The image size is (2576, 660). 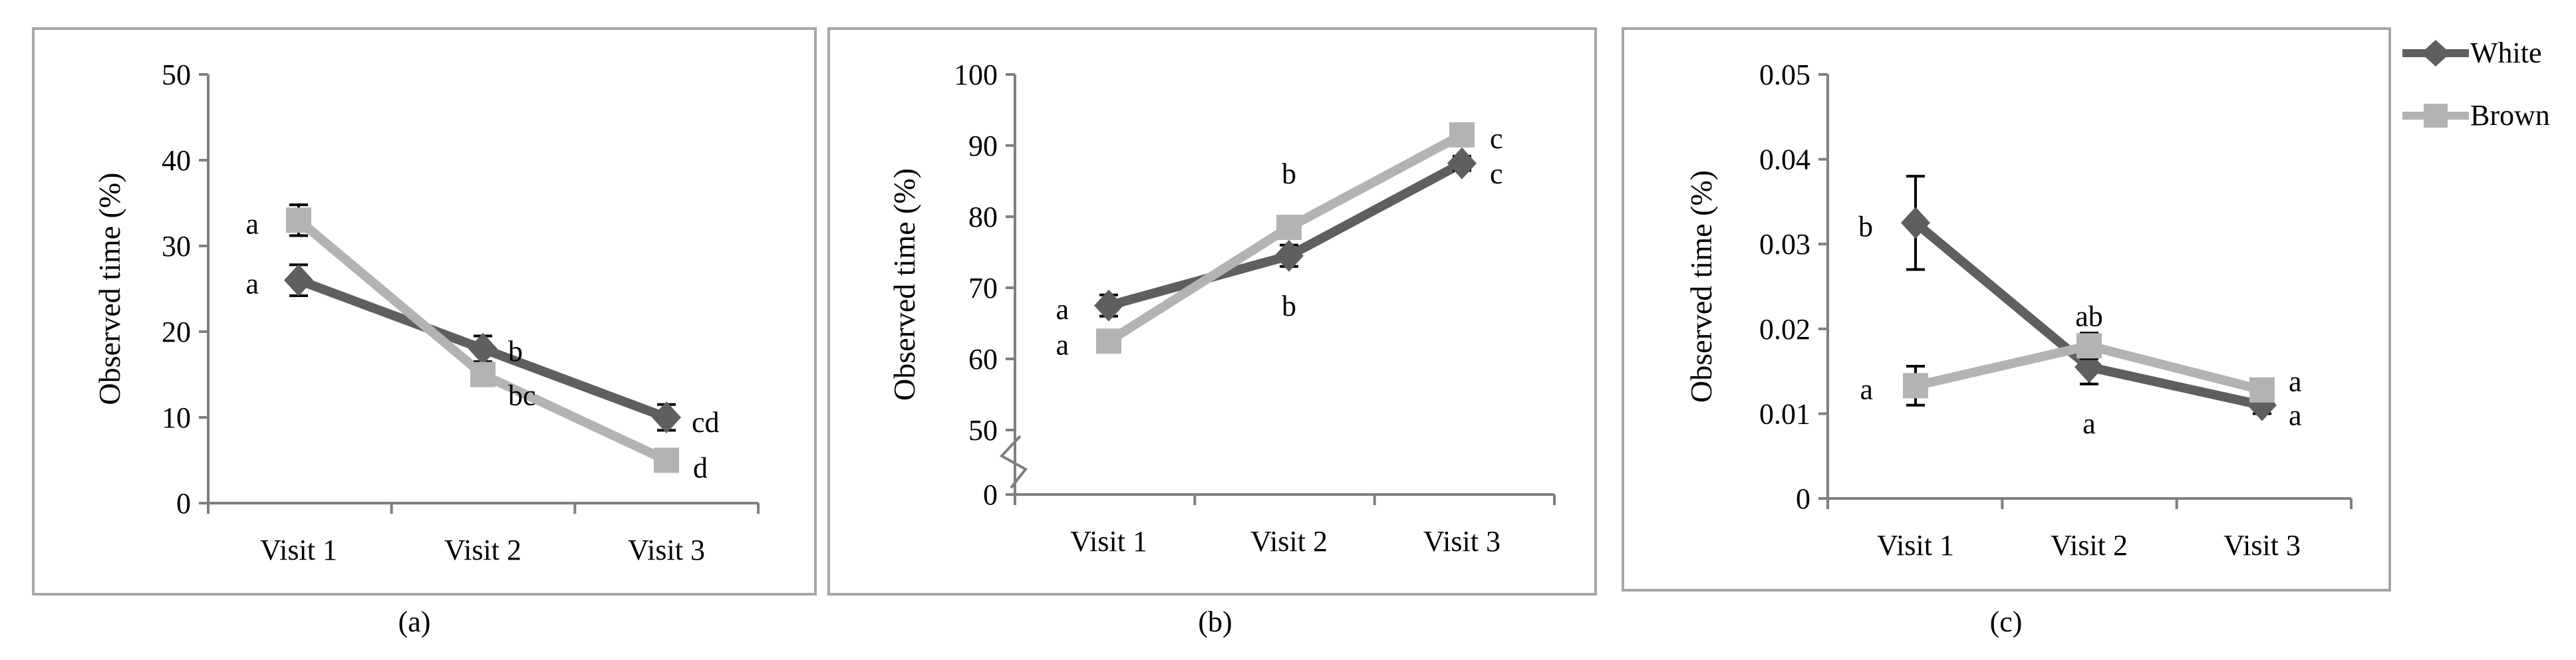 What do you see at coordinates (176, 246) in the screenshot?
I see `y-tick-label: 30` at bounding box center [176, 246].